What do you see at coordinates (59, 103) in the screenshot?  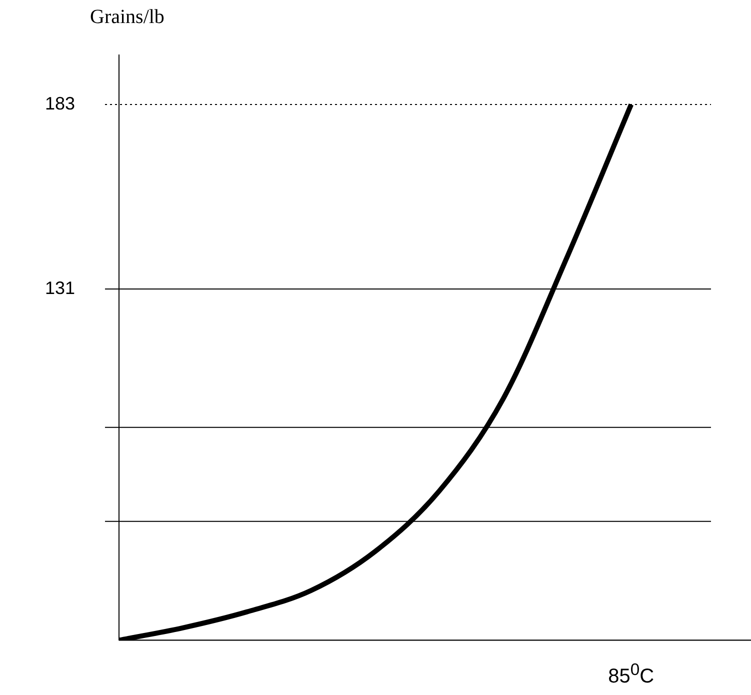 I see `y-tick-label: 183` at bounding box center [59, 103].